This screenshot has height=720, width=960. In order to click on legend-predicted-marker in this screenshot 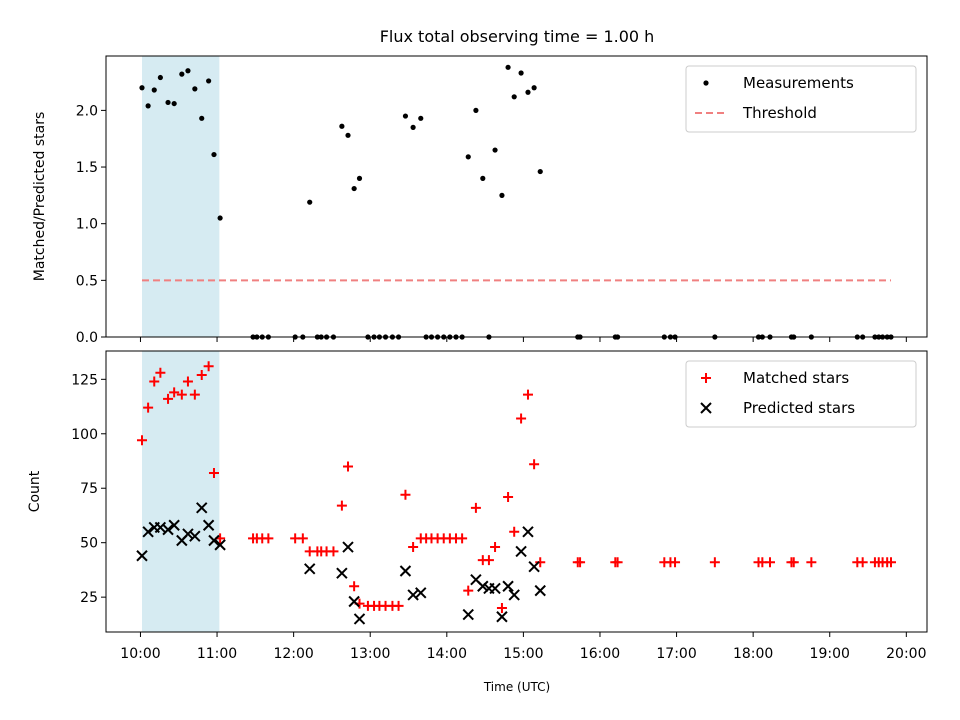, I will do `click(706, 408)`.